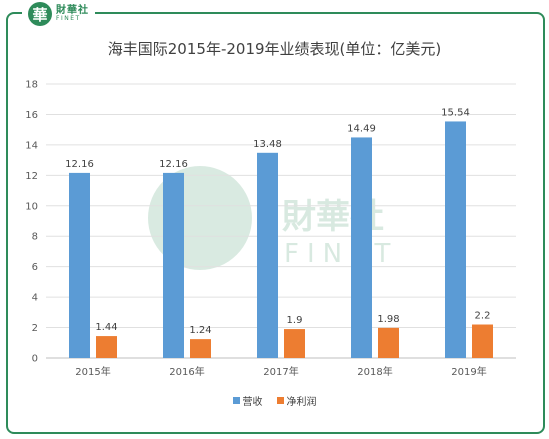 The height and width of the screenshot is (439, 549). Describe the element at coordinates (35, 359) in the screenshot. I see `y-tick-label: 0` at that location.